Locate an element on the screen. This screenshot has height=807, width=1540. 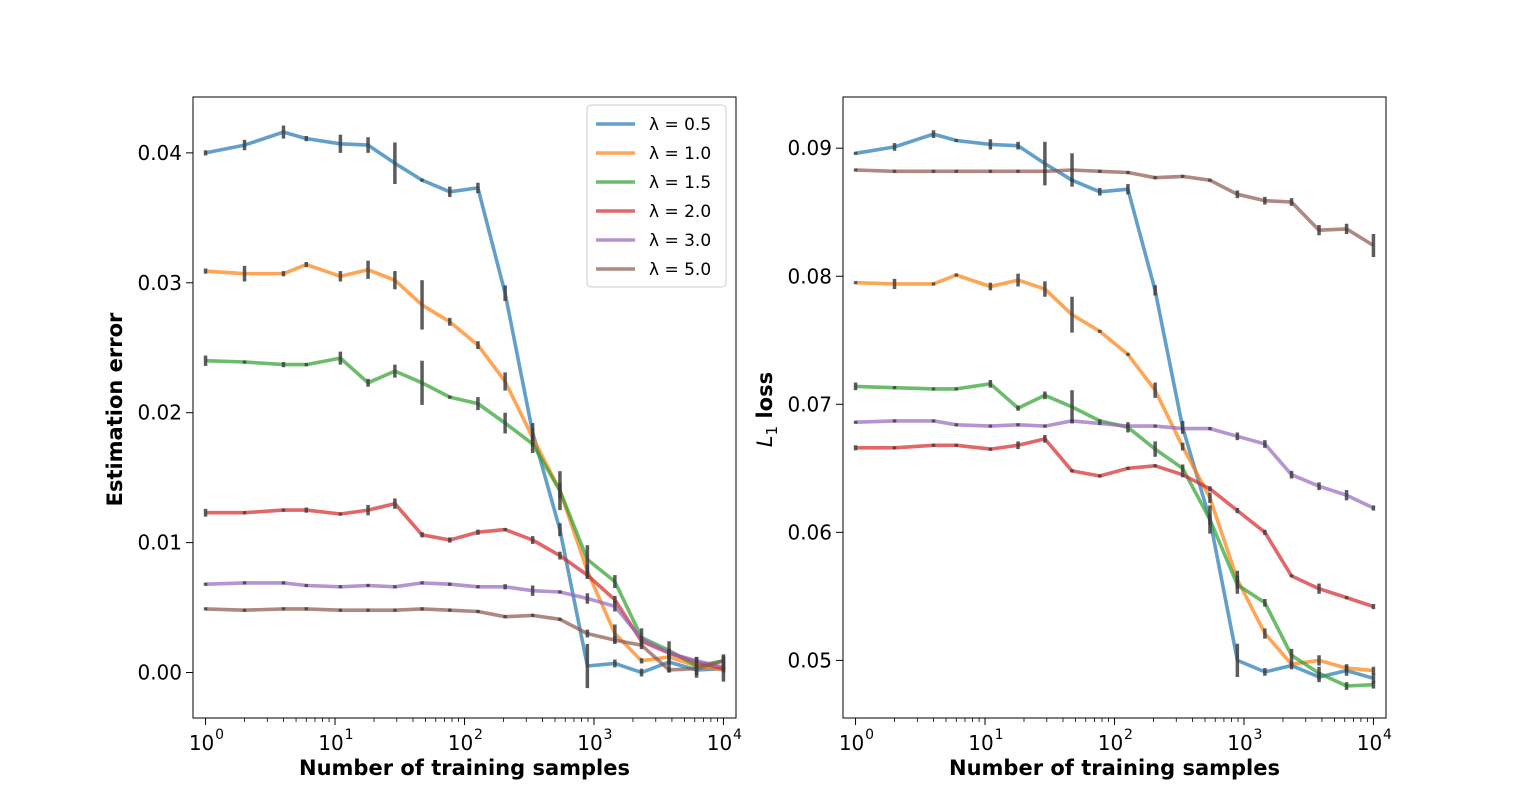
legend-label: λ = 1.0 is located at coordinates (680, 154).